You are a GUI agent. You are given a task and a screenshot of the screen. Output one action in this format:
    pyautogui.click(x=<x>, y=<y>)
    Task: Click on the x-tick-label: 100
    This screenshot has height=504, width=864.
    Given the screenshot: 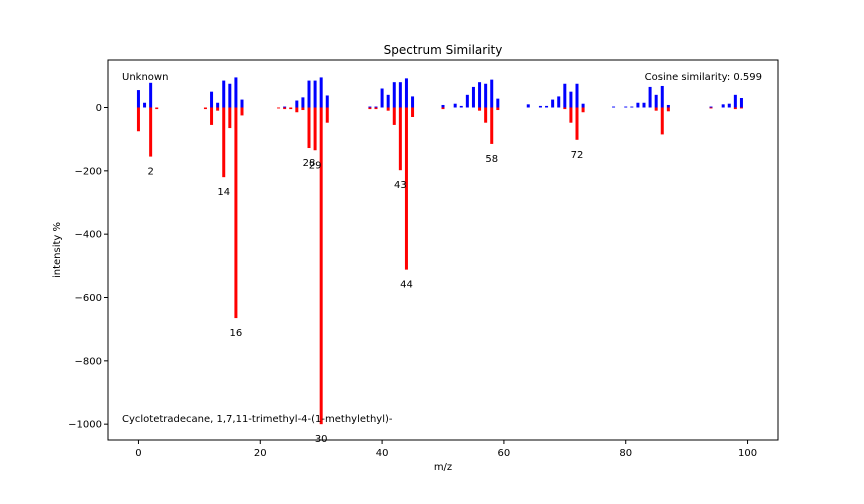 What is the action you would take?
    pyautogui.click(x=747, y=453)
    